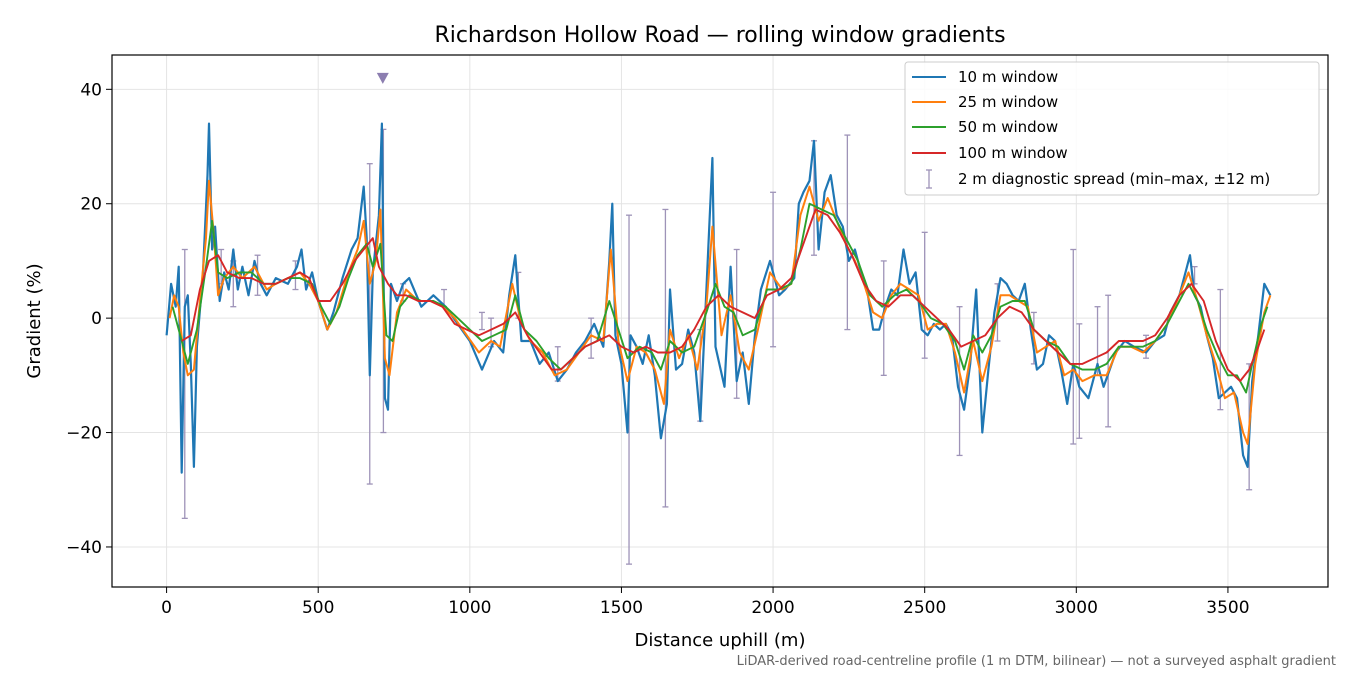 The height and width of the screenshot is (675, 1350). Describe the element at coordinates (1076, 608) in the screenshot. I see `x-tick-label: 3000` at that location.